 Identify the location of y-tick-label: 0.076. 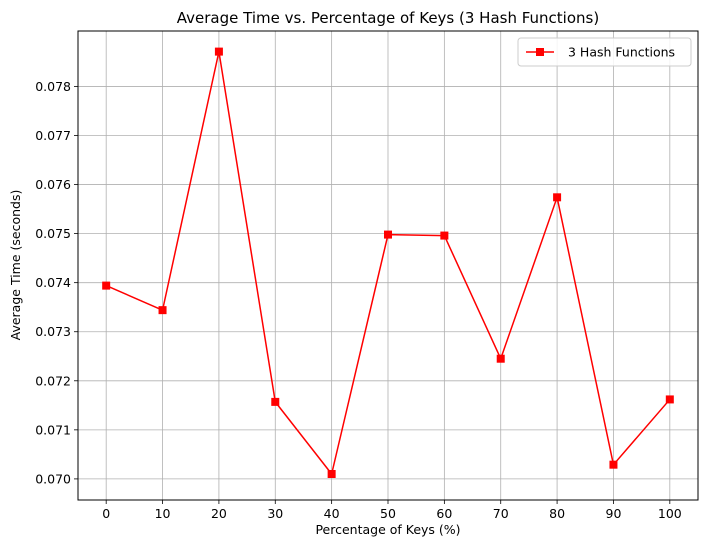
(53, 184).